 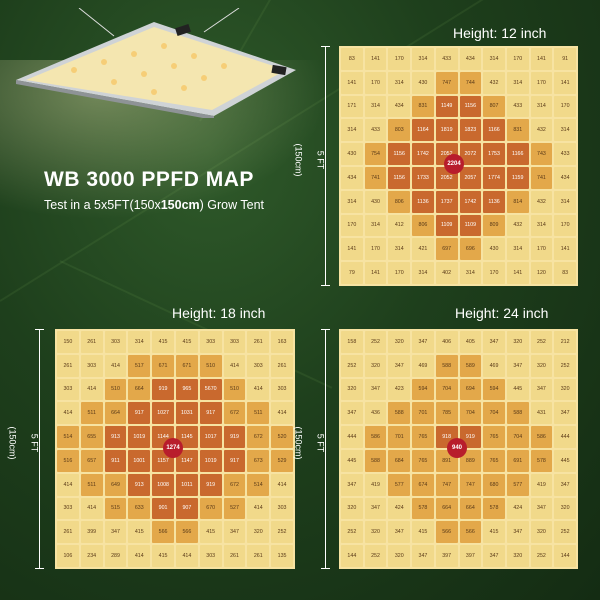 I want to click on ppfd-cell: 1742, so click(x=423, y=154).